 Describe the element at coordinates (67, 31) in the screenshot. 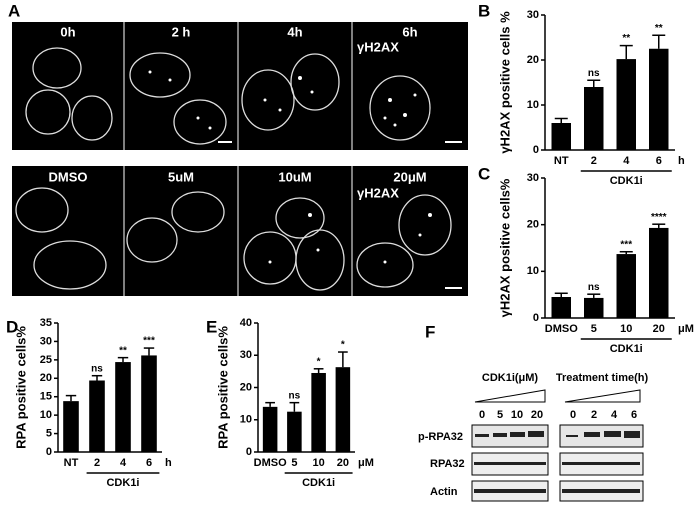

I see `image-label: 0h` at that location.